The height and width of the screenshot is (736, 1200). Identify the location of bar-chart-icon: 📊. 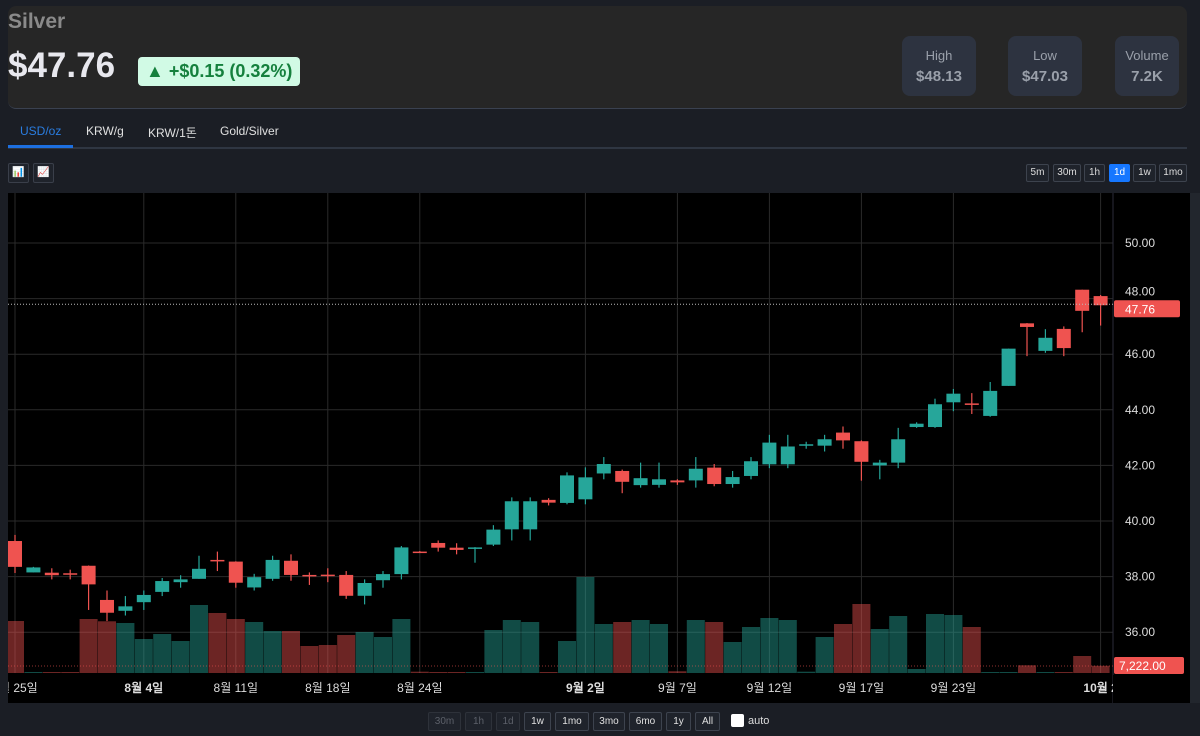
(18, 172).